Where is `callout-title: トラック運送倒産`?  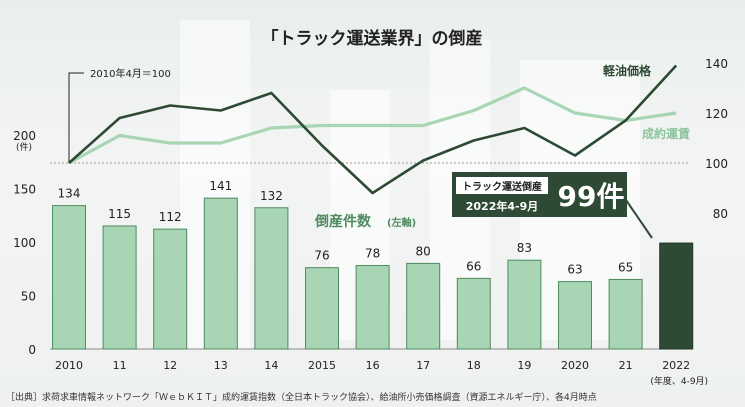
callout-title: トラック運送倒産 is located at coordinates (502, 186).